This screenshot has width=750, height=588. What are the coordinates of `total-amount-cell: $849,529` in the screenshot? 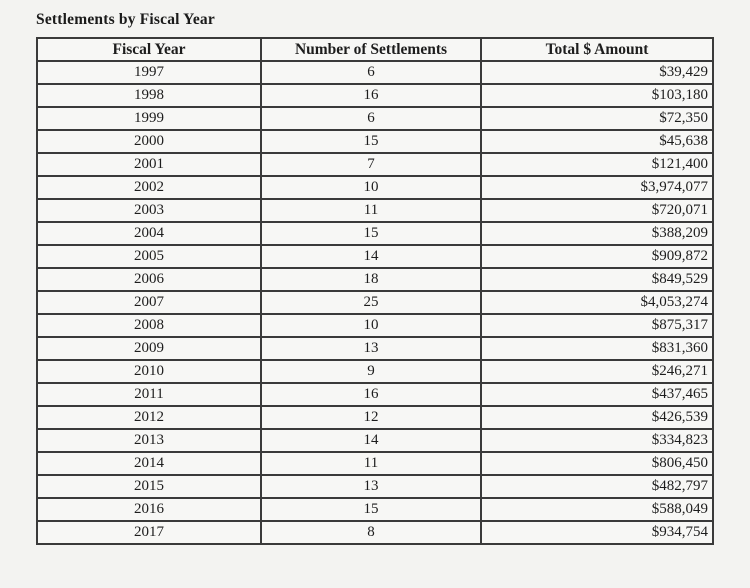 It's located at (597, 279).